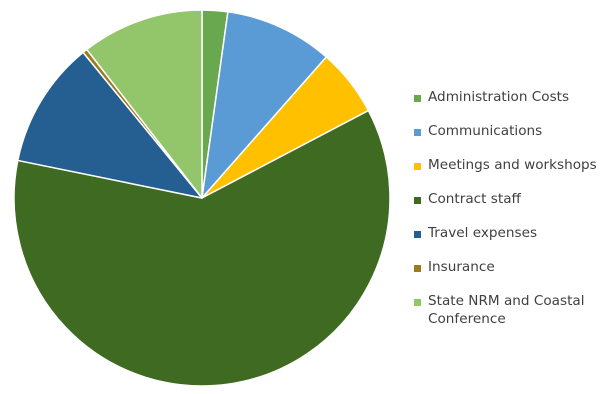  Describe the element at coordinates (417, 234) in the screenshot. I see `legend-swatch-travel-expenses` at that location.